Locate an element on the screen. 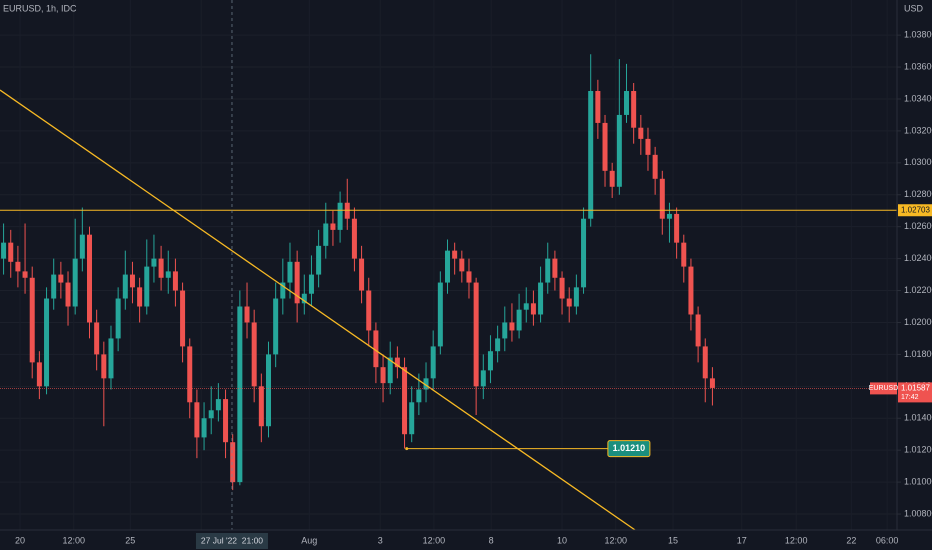 The height and width of the screenshot is (550, 932). y-tick-label: 1.03000 is located at coordinates (918, 162).